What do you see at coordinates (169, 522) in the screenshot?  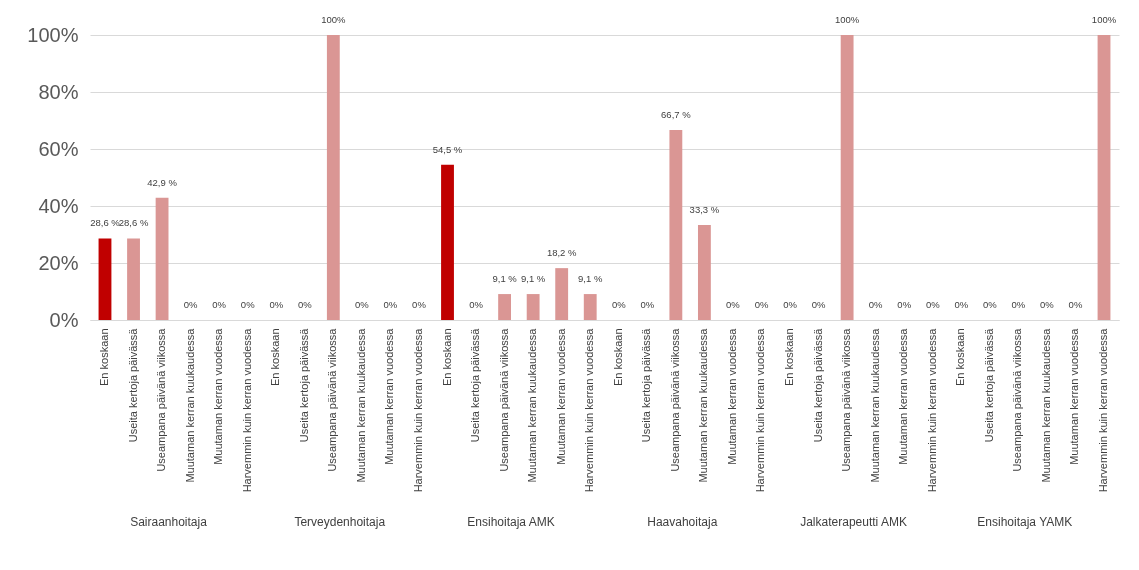 I see `text: Sairaanhoitaja` at bounding box center [169, 522].